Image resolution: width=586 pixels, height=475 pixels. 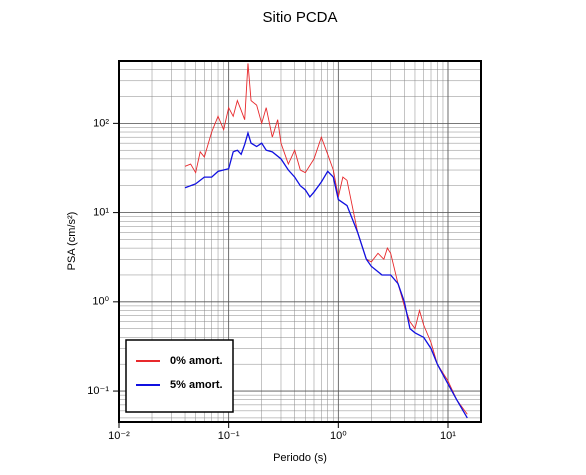 What do you see at coordinates (196, 361) in the screenshot?
I see `legend-label: 0% amort.` at bounding box center [196, 361].